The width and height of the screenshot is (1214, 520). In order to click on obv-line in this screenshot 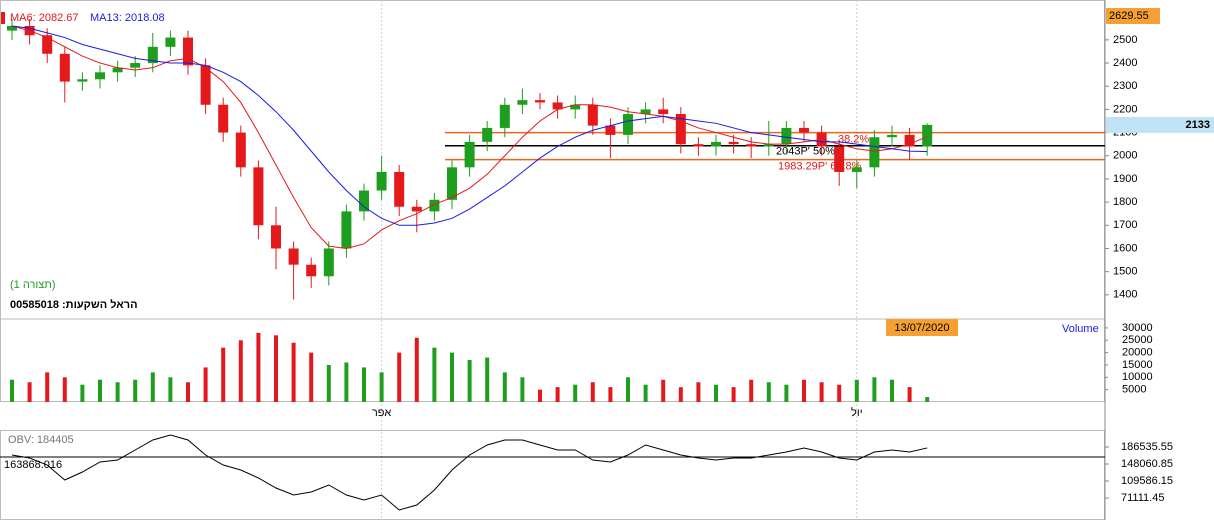, I will do `click(469, 472)`.